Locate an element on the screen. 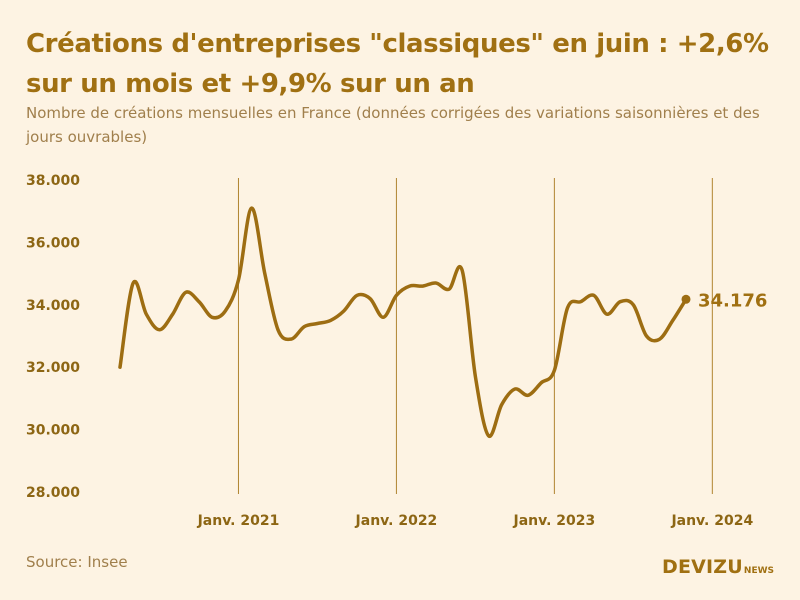 The image size is (800, 600). x-tick-label: Janv. 2021 is located at coordinates (238, 521).